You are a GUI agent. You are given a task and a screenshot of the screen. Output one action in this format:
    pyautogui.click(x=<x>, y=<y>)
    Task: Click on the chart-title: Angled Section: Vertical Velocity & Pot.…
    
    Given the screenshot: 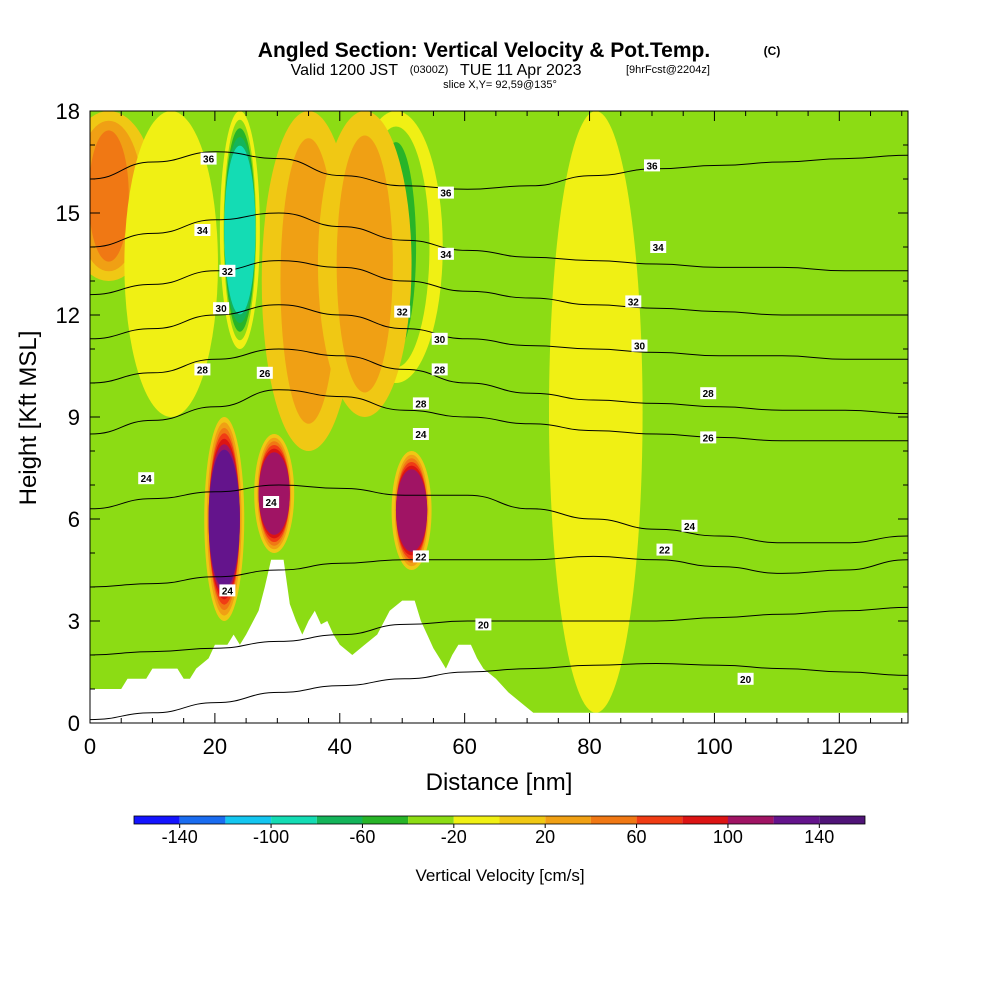 What is the action you would take?
    pyautogui.click(x=484, y=50)
    